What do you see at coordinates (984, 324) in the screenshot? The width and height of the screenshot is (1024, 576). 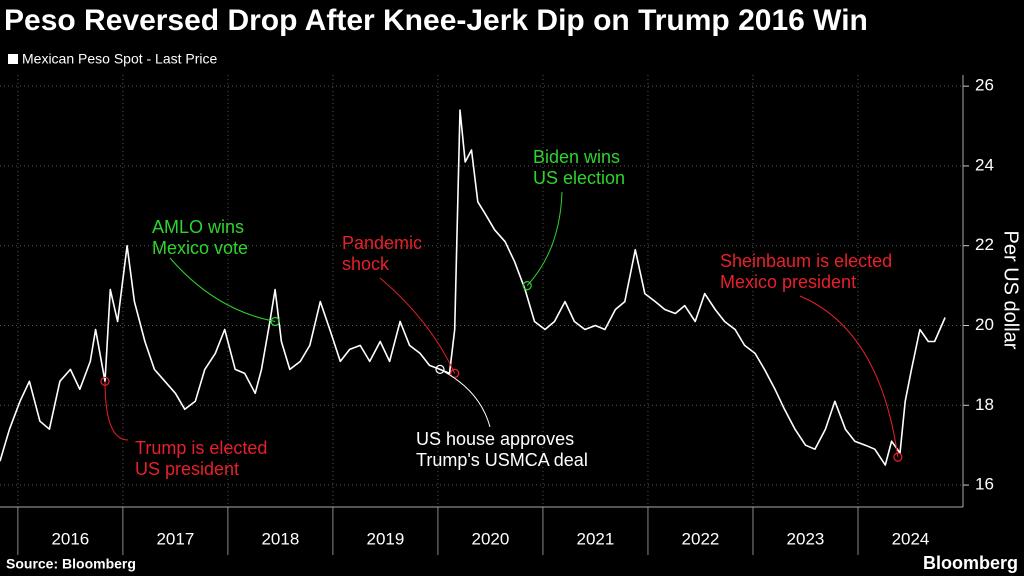 I see `y-tick-label: 20` at bounding box center [984, 324].